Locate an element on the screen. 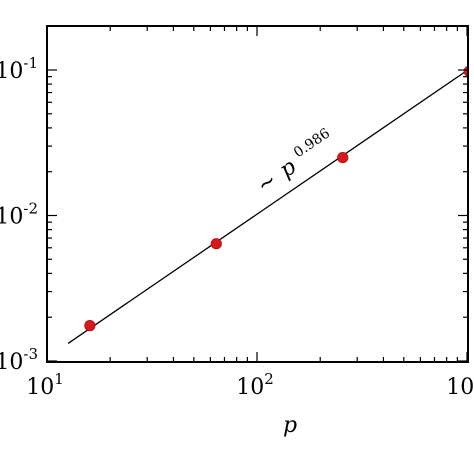  y-tick-label: 10⁻² is located at coordinates (19, 215).